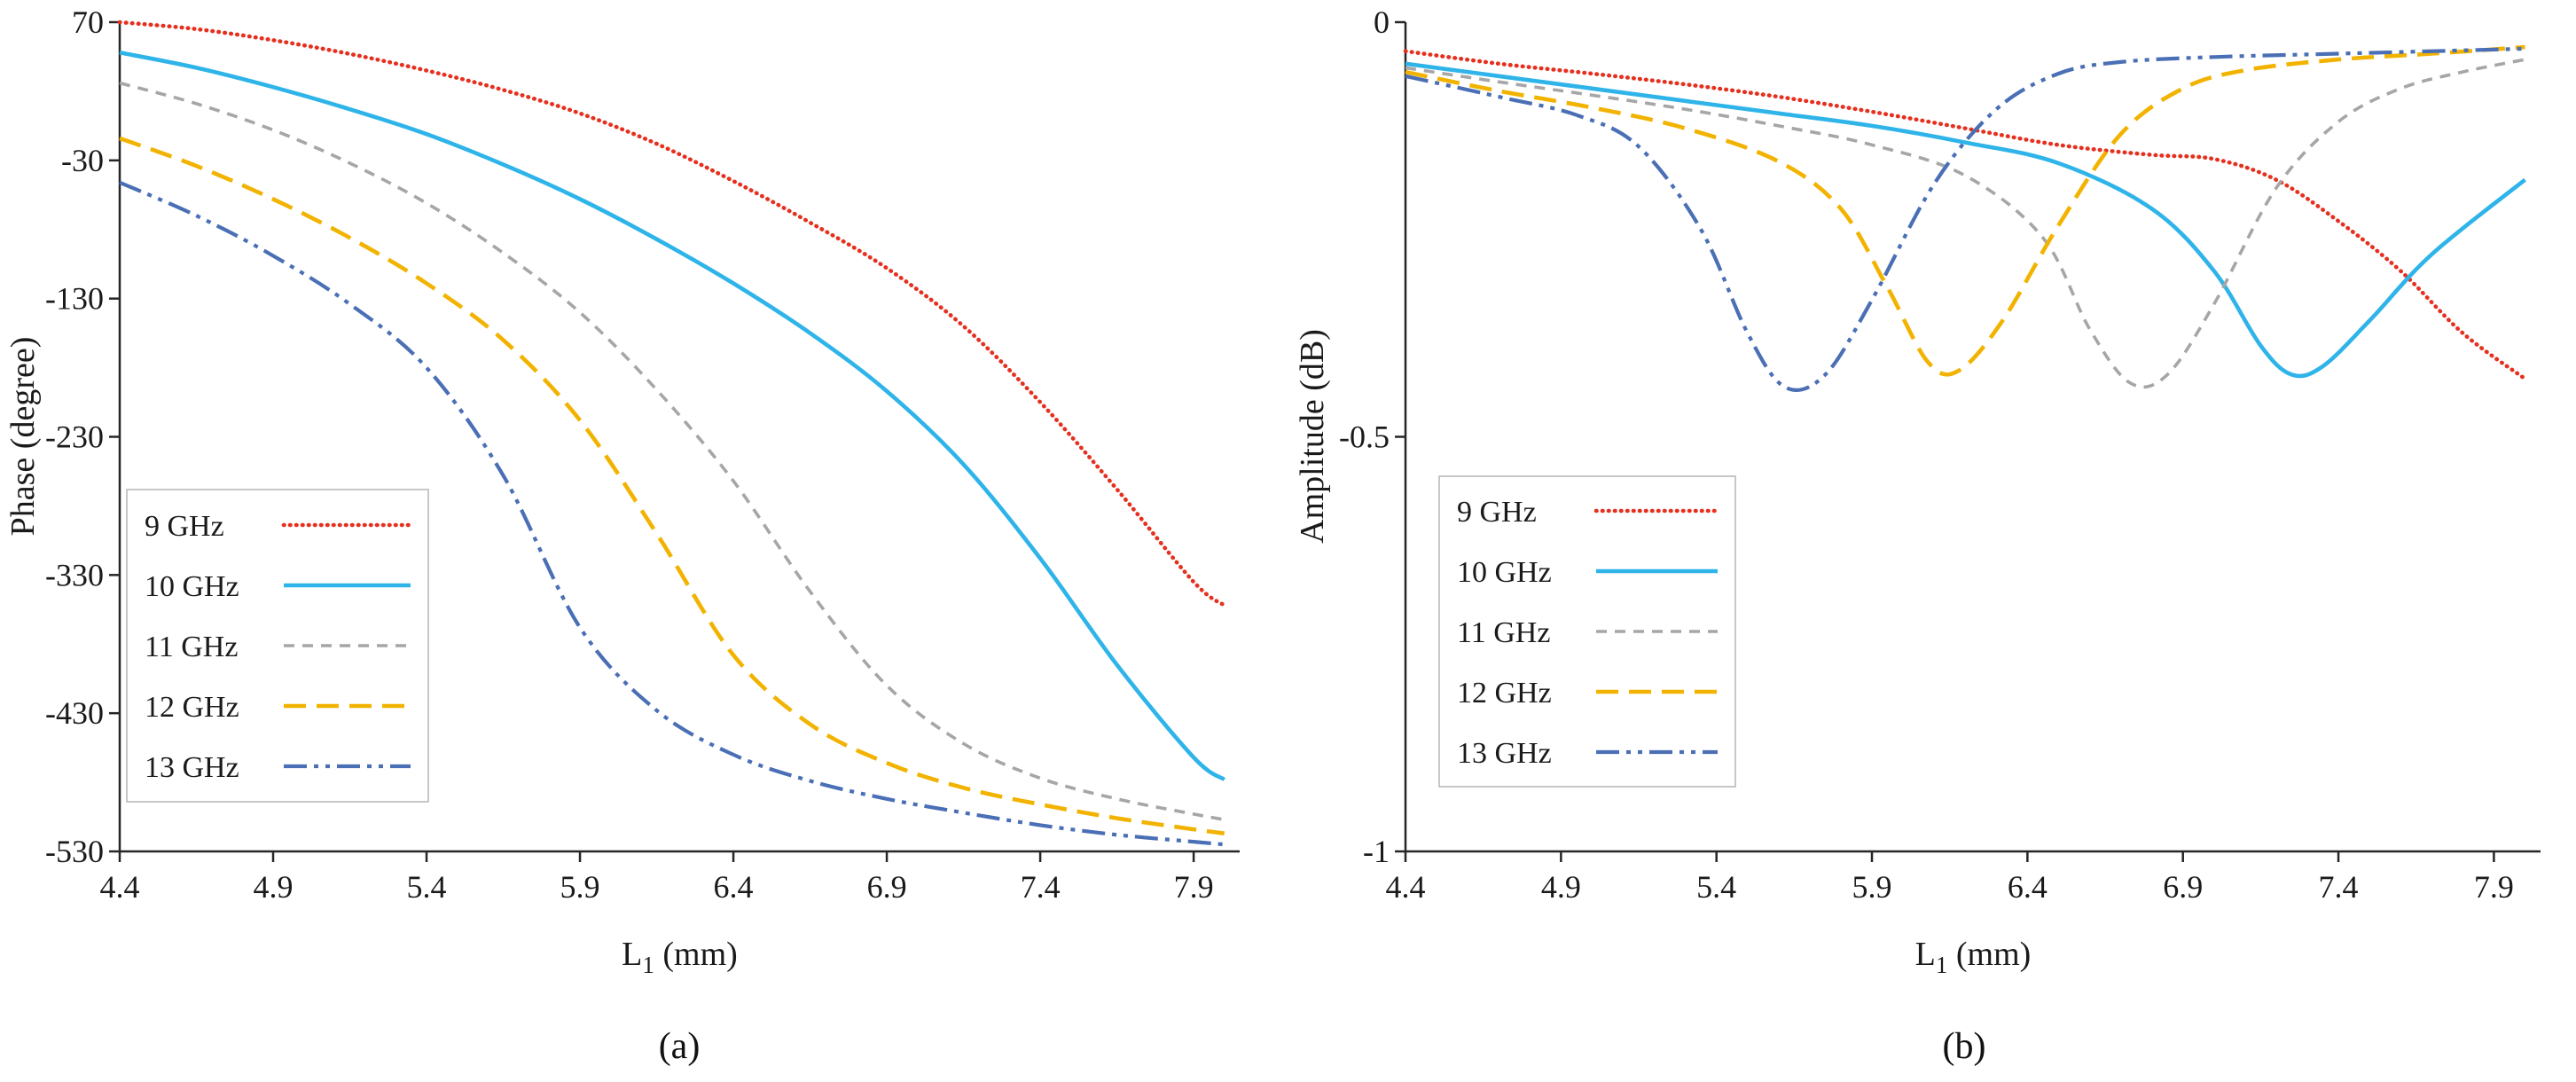 The image size is (2576, 1082). I want to click on series-10-ghz, so click(1966, 220).